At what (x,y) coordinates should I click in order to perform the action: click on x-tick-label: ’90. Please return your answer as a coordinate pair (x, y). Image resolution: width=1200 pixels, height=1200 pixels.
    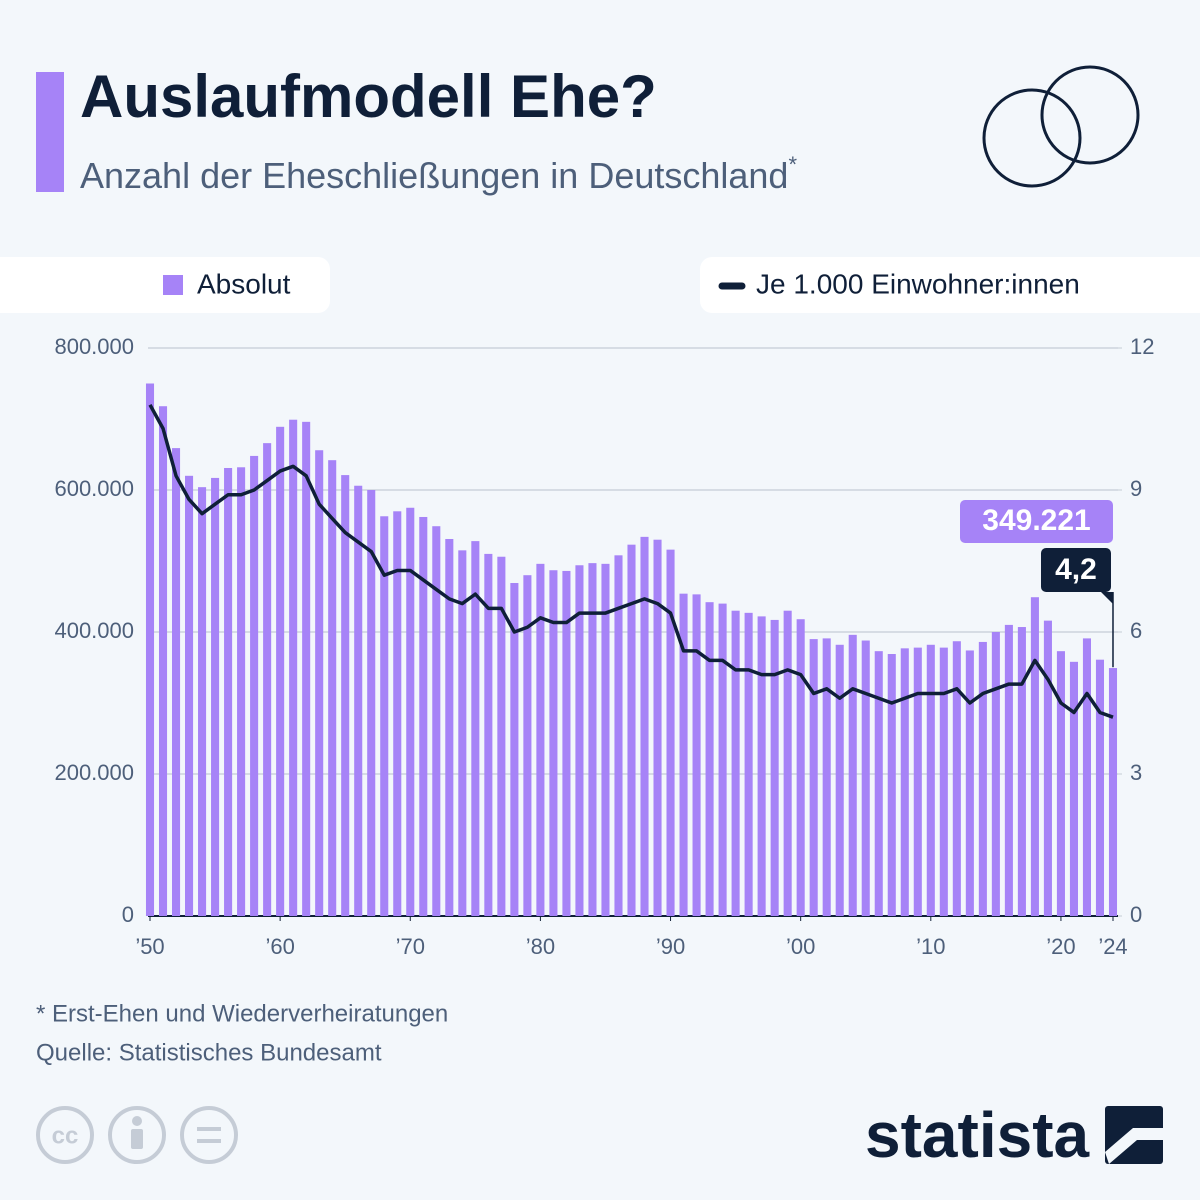
    Looking at the image, I should click on (670, 946).